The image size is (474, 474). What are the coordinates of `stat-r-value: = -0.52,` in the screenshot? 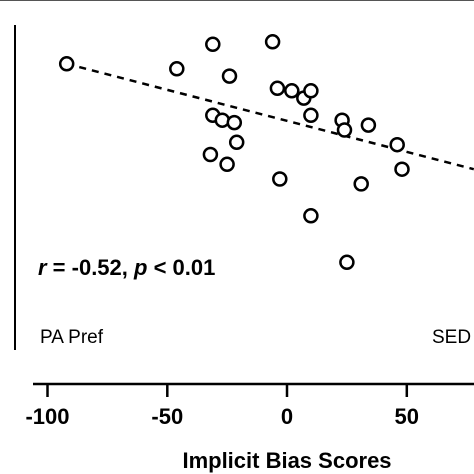 It's located at (90, 267).